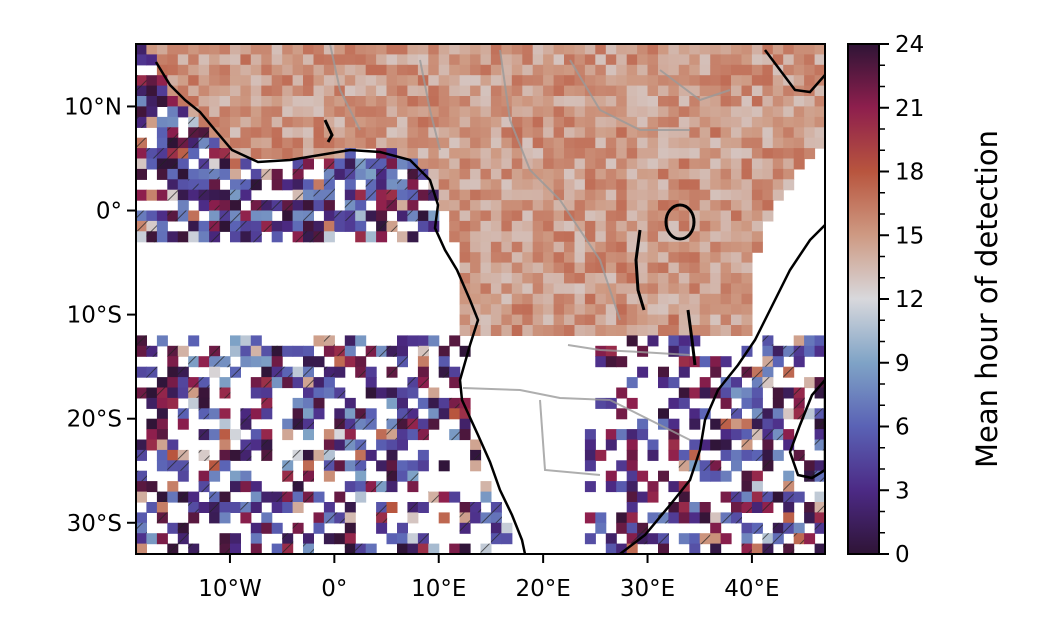 Image resolution: width=1037 pixels, height=639 pixels. What do you see at coordinates (987, 299) in the screenshot?
I see `colorbar-label: Mean hour of detection` at bounding box center [987, 299].